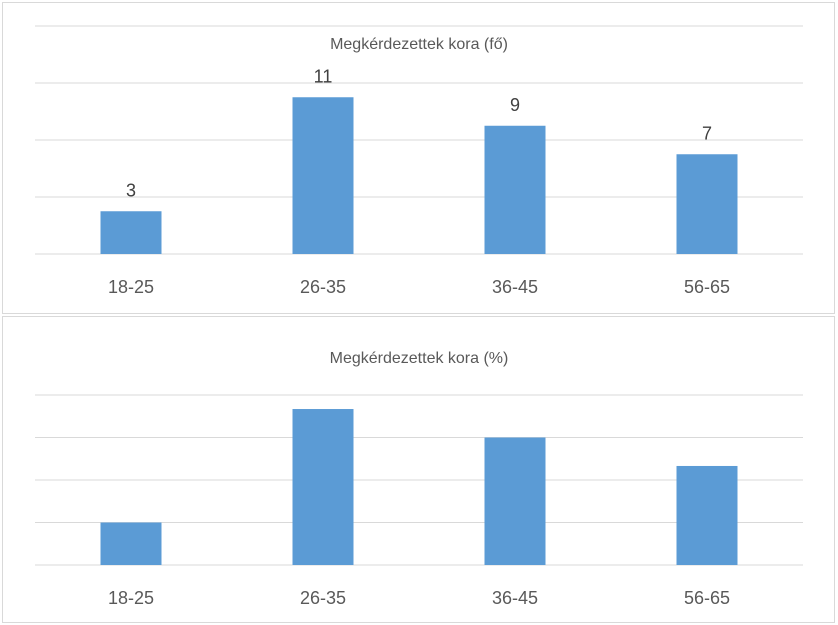 This screenshot has height=625, width=838. Describe the element at coordinates (419, 44) in the screenshot. I see `chart-count-title: Megkérdezettek kora (fő)` at that location.